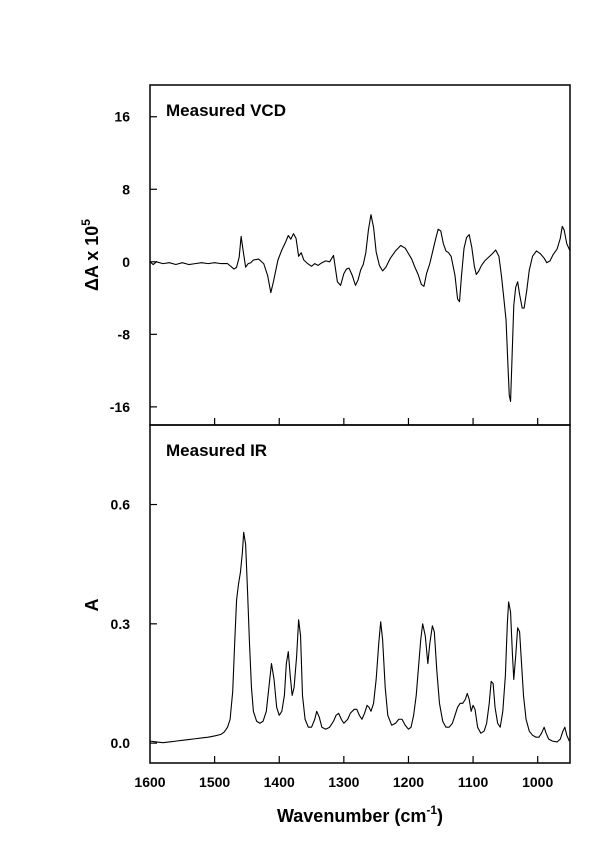  What do you see at coordinates (133, 262) in the screenshot?
I see `vcd-y-ticks: 16 8 0 -8 -16` at bounding box center [133, 262].